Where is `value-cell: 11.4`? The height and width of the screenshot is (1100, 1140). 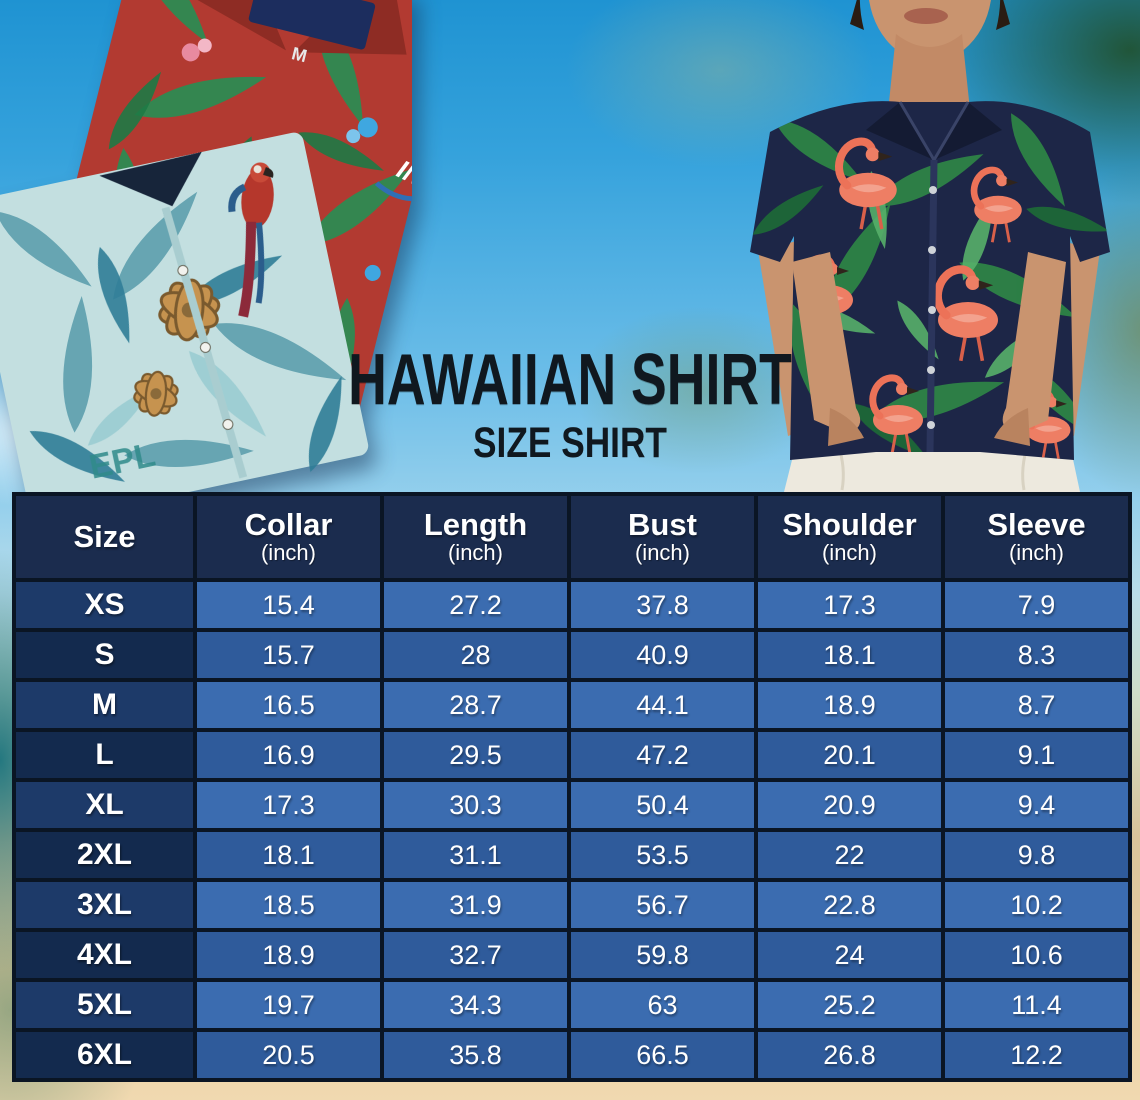
value-cell: 11.4 is located at coordinates (1036, 1005).